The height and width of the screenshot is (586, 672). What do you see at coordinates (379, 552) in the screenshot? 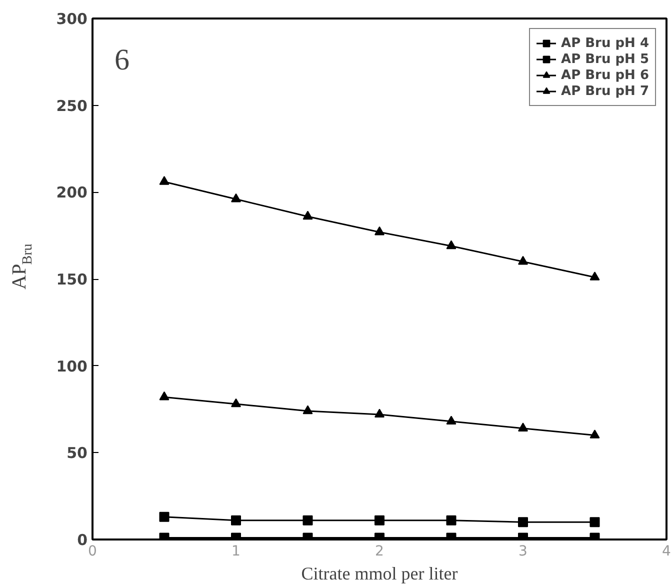
I see `x-tick-label: 2` at bounding box center [379, 552].